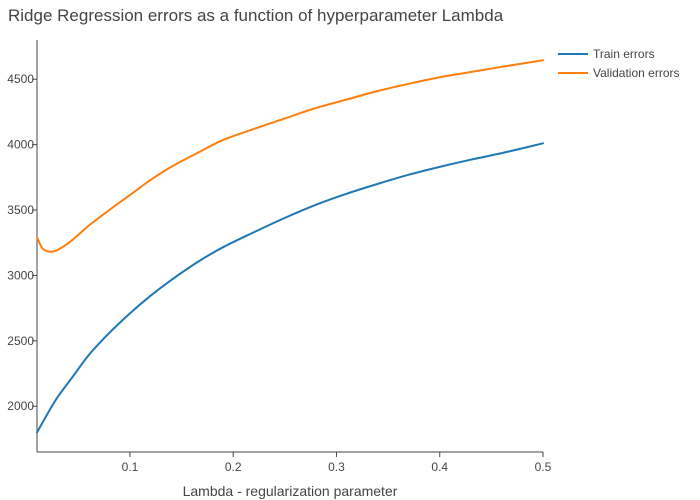 This screenshot has height=500, width=700. Describe the element at coordinates (20, 406) in the screenshot. I see `y-tick-label: 2000` at that location.